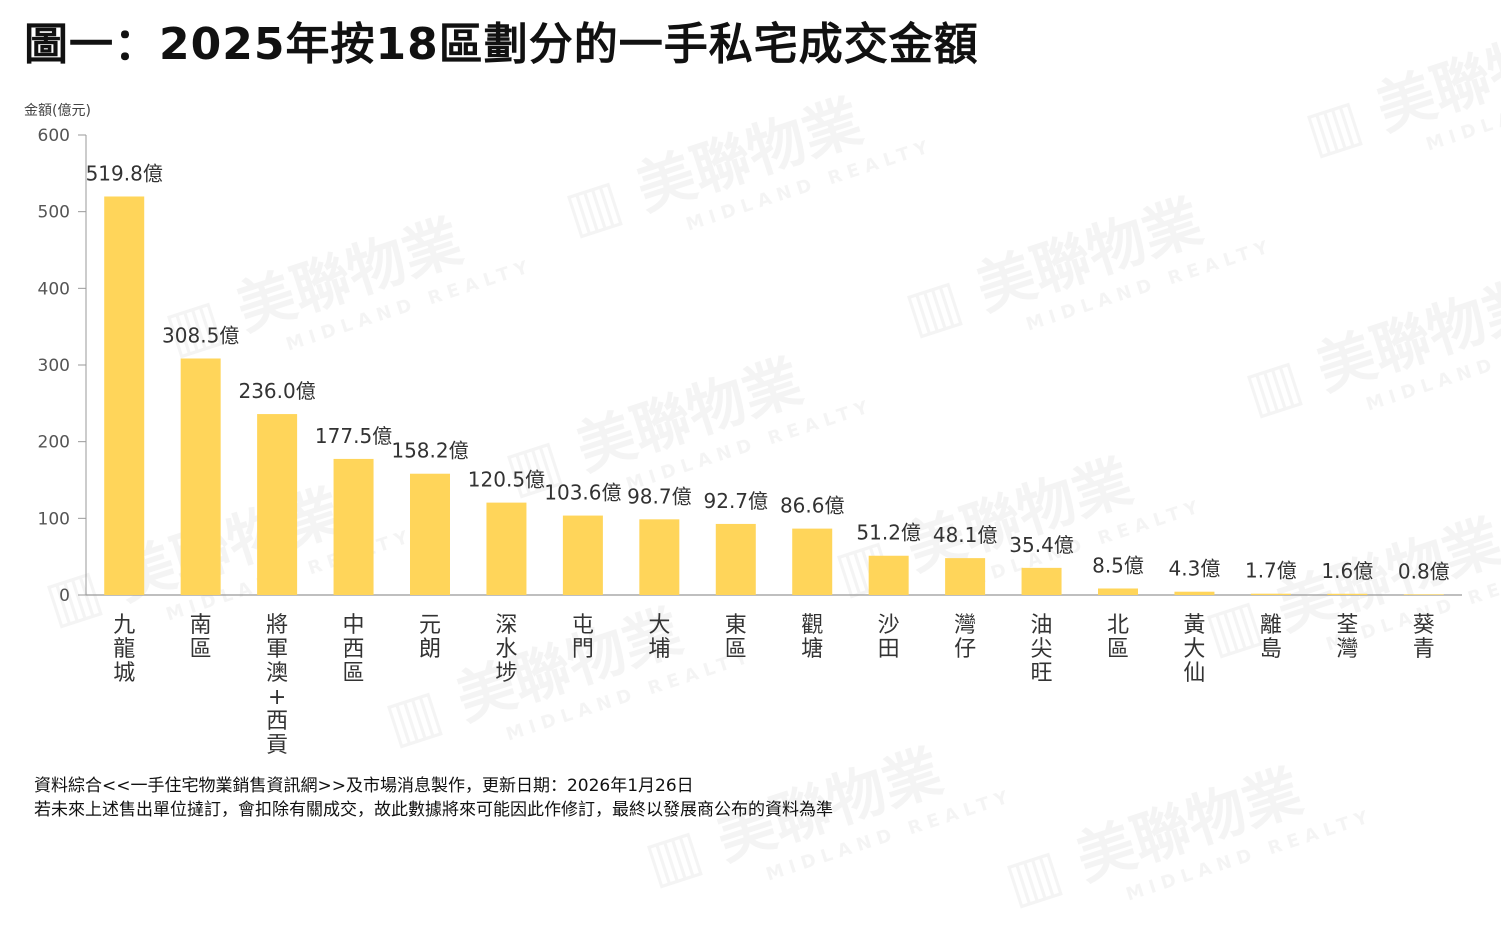 This screenshot has height=939, width=1501. I want to click on data-label: 98.7億, so click(659, 496).